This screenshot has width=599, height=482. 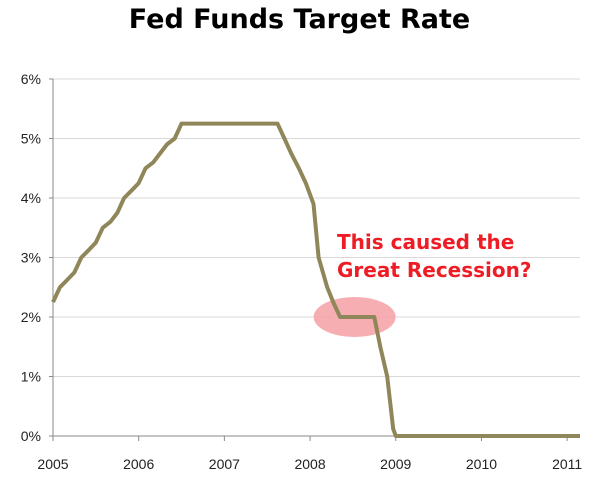 What do you see at coordinates (567, 464) in the screenshot?
I see `x-tick-label-6: 2011` at bounding box center [567, 464].